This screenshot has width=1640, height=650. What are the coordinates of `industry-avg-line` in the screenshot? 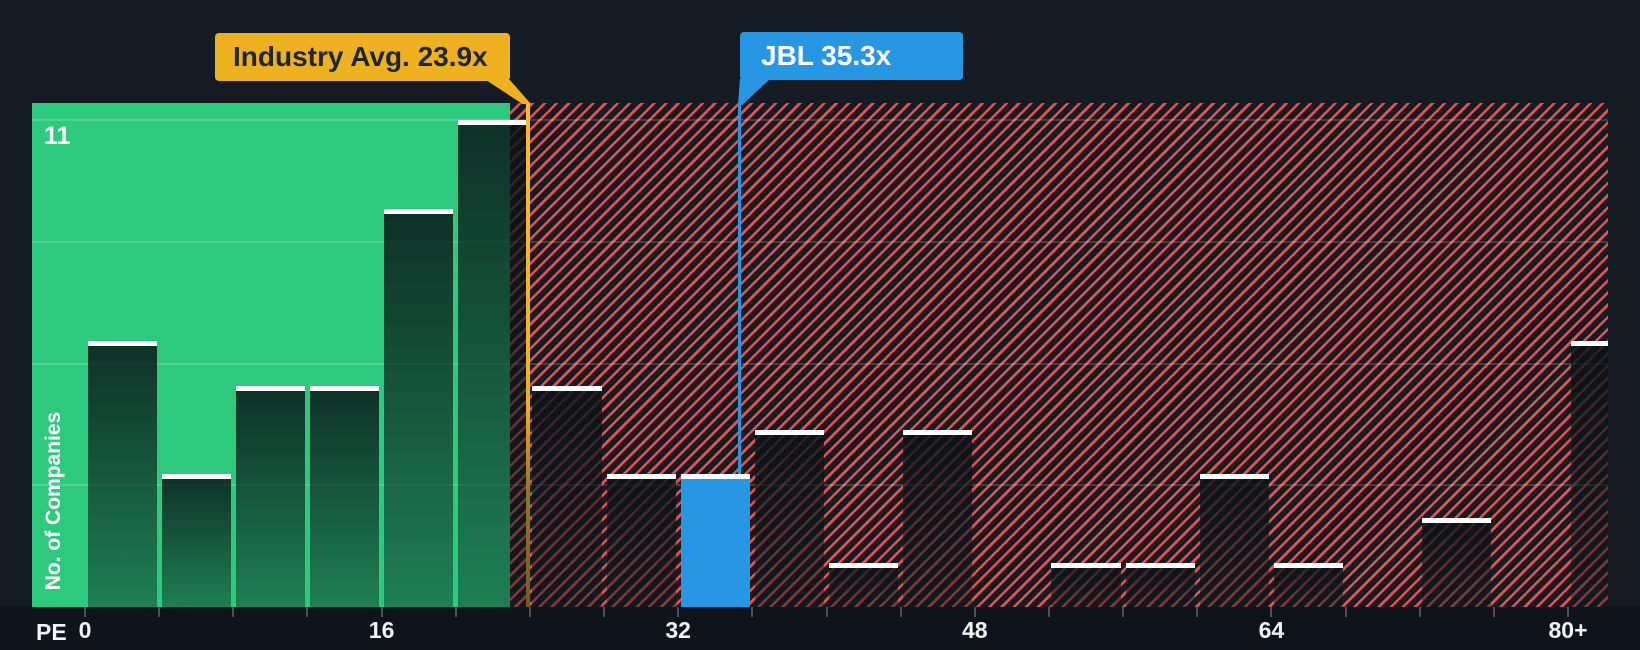 It's located at (528, 355).